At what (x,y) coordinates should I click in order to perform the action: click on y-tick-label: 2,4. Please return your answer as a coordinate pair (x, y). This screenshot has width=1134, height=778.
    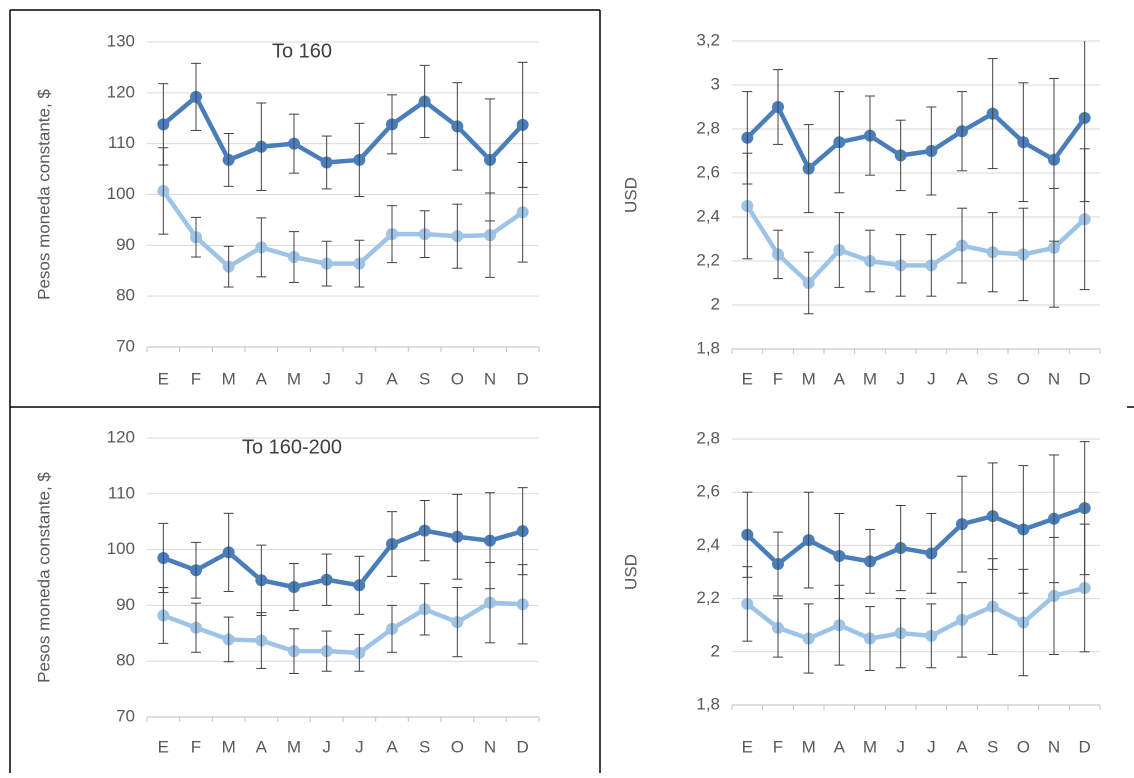
    Looking at the image, I should click on (708, 215).